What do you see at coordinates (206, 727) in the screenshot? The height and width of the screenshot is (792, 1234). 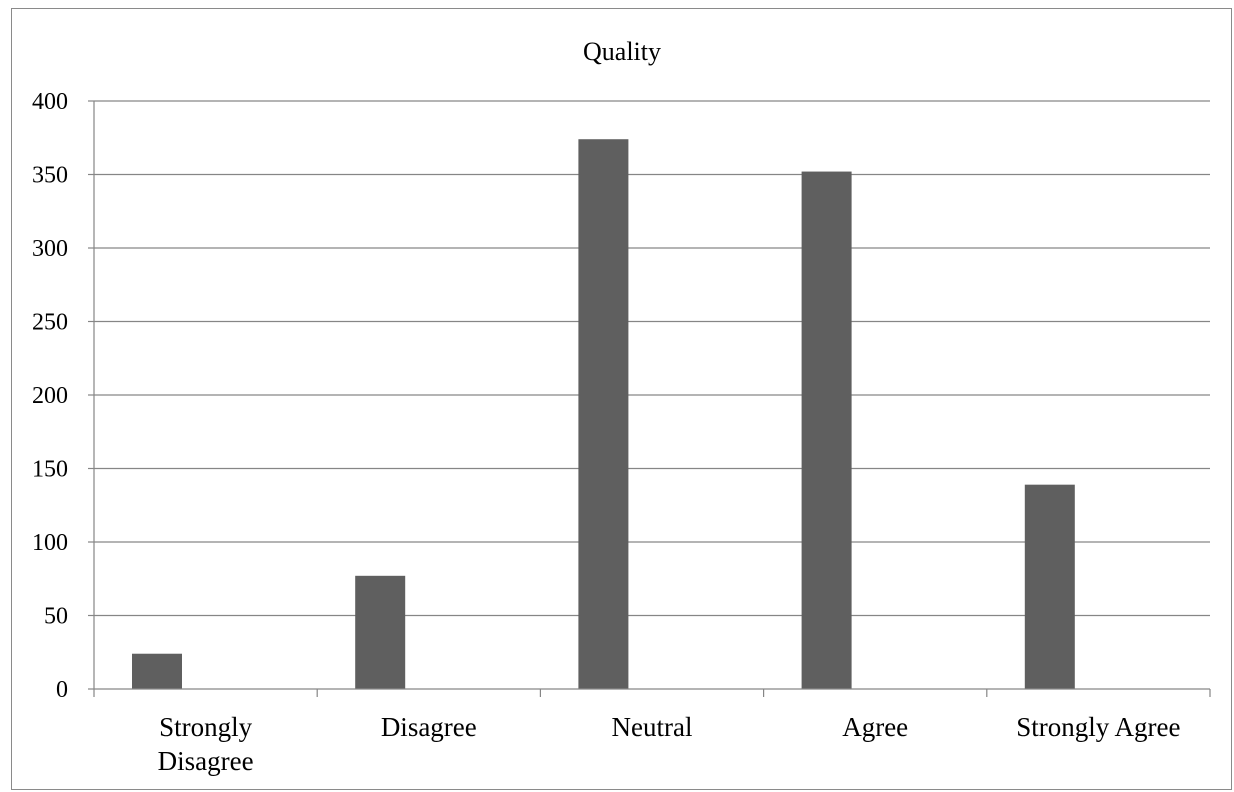 I see `x-category-label: Strongly` at bounding box center [206, 727].